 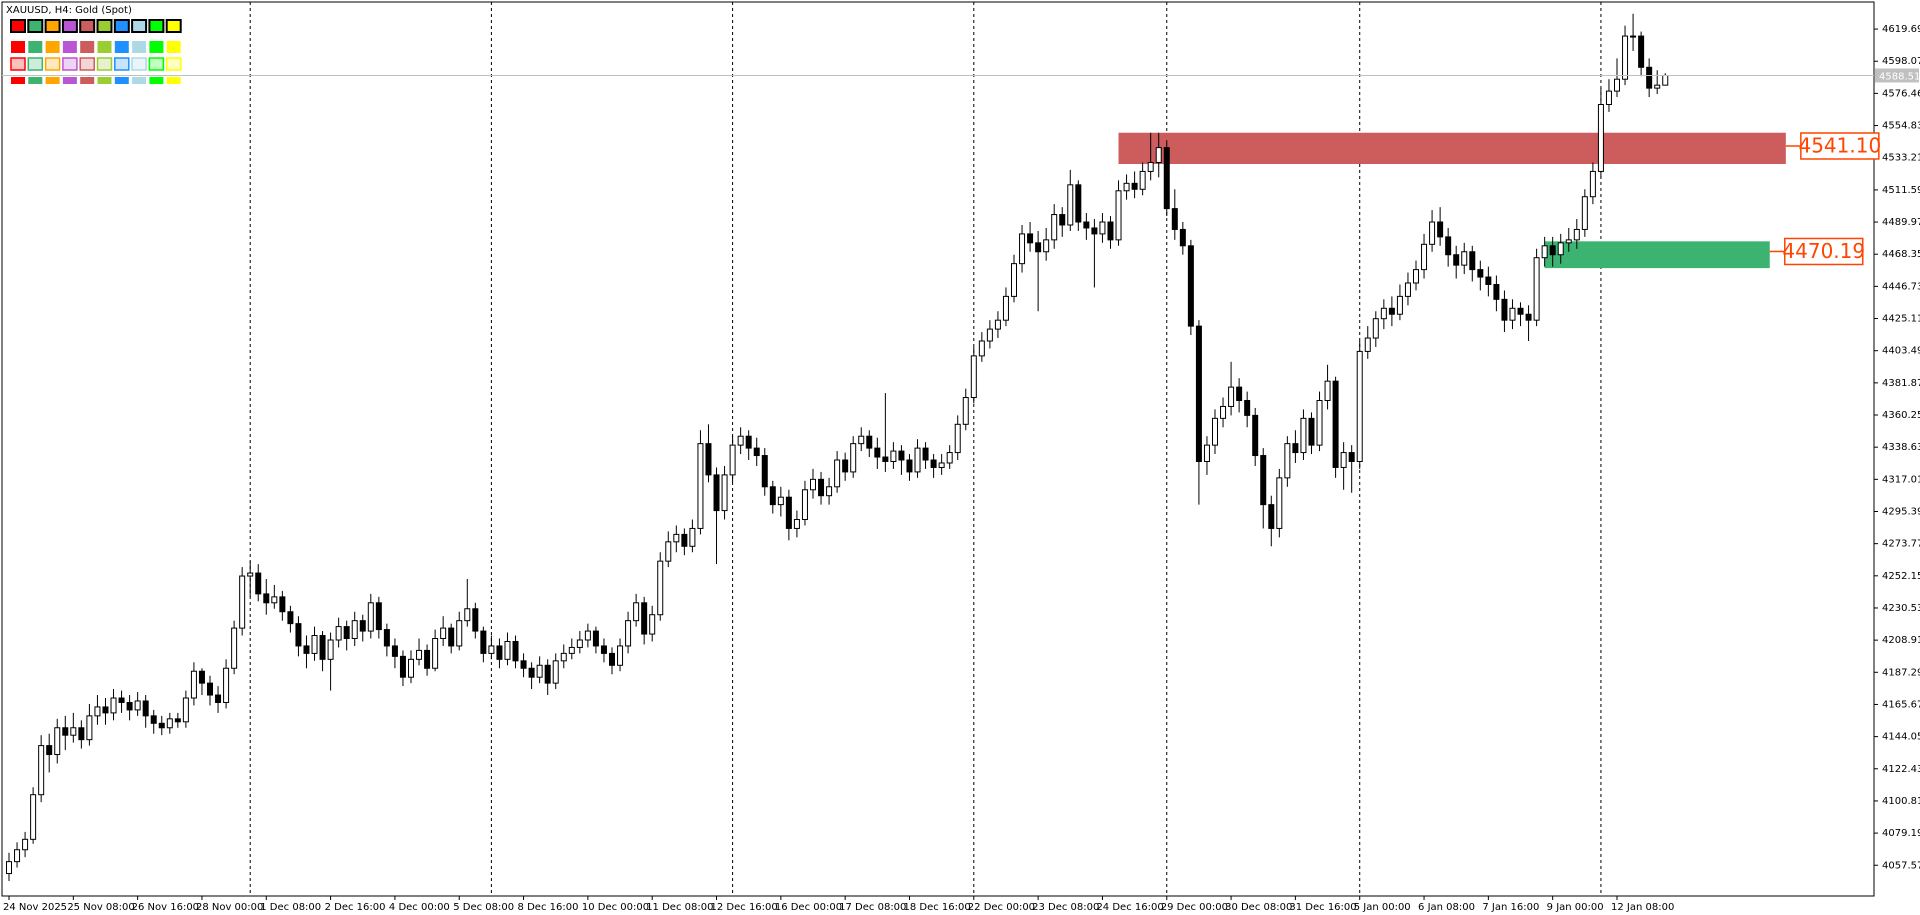 What do you see at coordinates (1901, 158) in the screenshot?
I see `y-tick-label: 4533.21` at bounding box center [1901, 158].